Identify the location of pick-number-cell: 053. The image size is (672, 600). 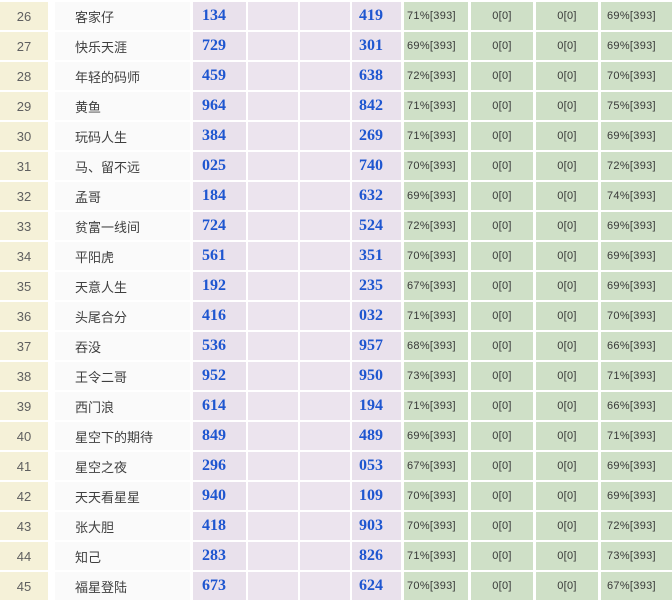
(375, 467).